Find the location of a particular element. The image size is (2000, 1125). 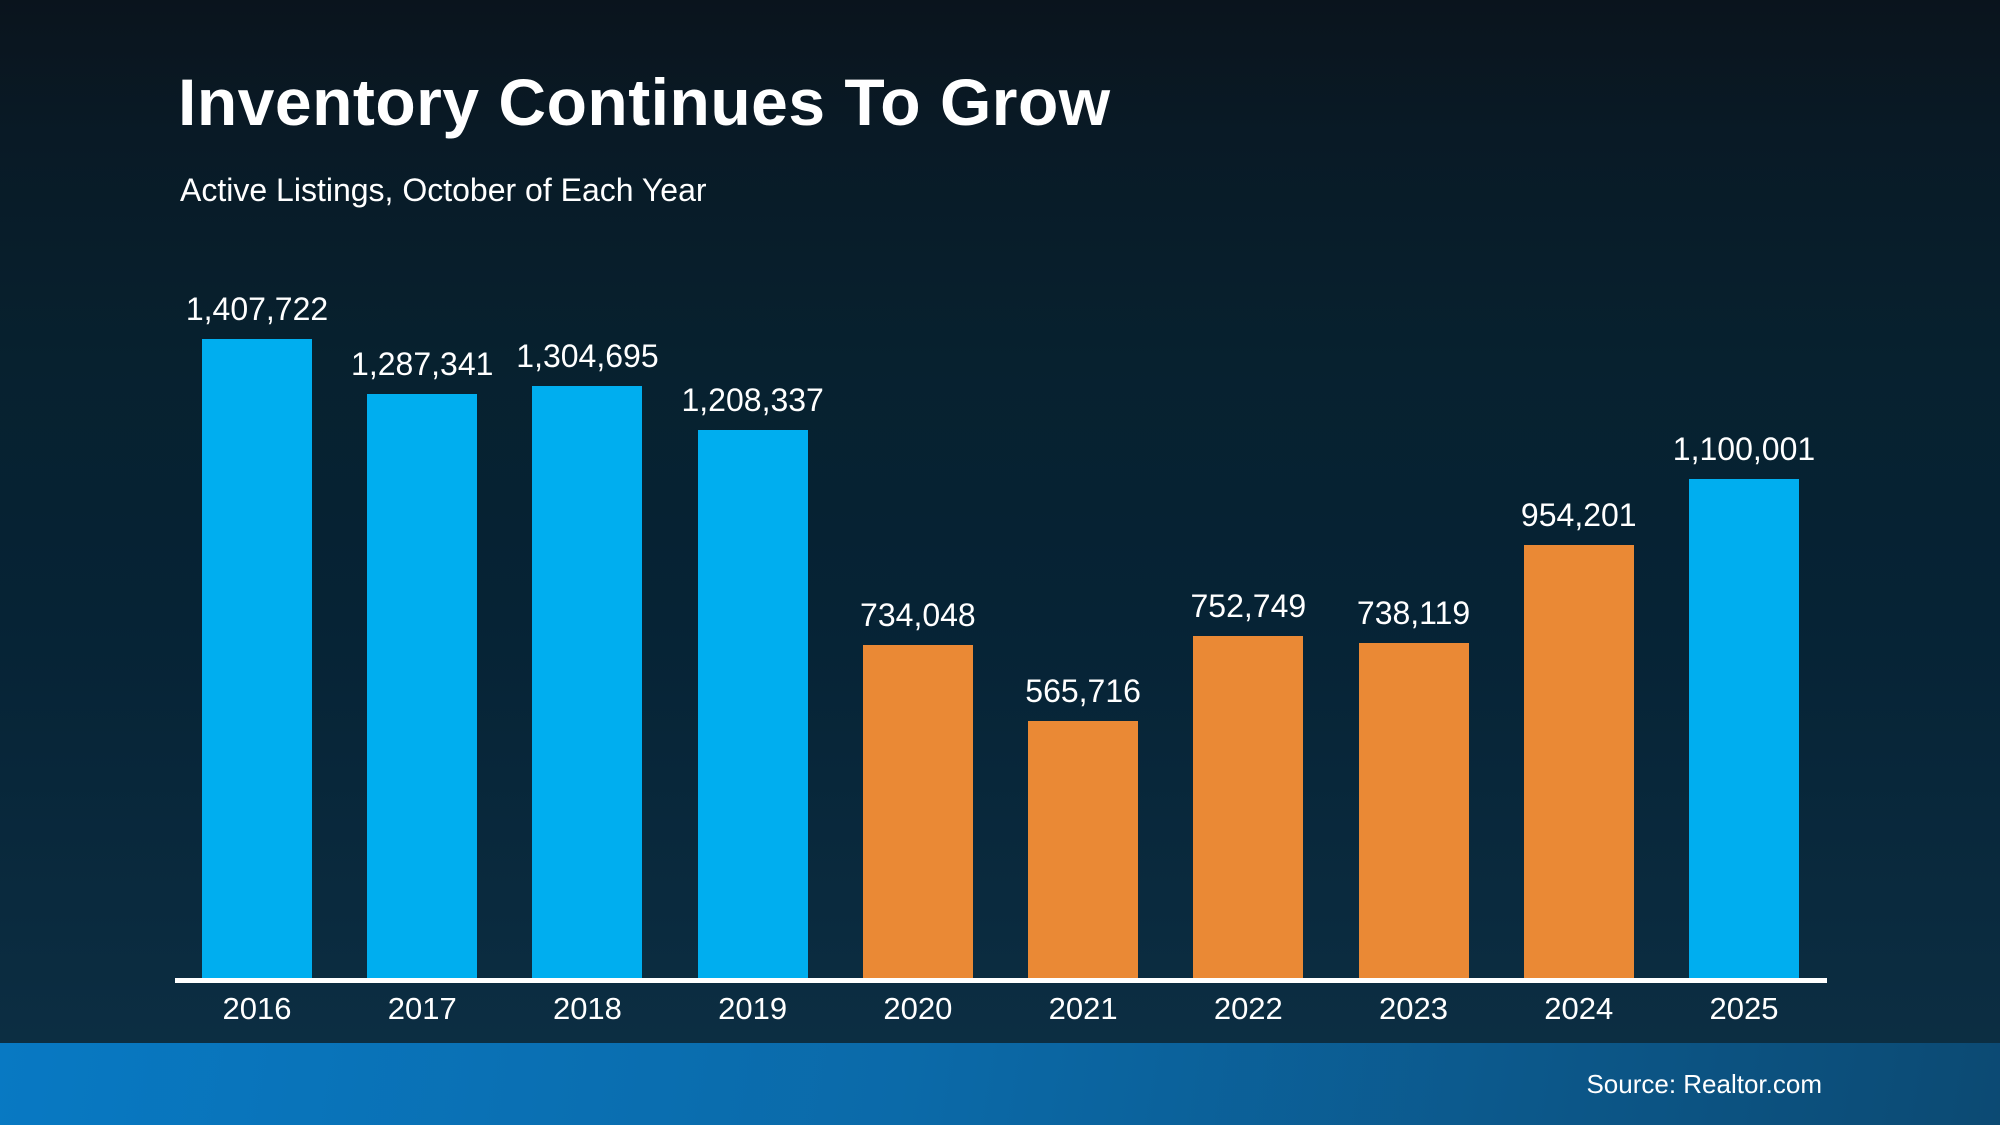

year-label-2023: 2023 is located at coordinates (1414, 1008).